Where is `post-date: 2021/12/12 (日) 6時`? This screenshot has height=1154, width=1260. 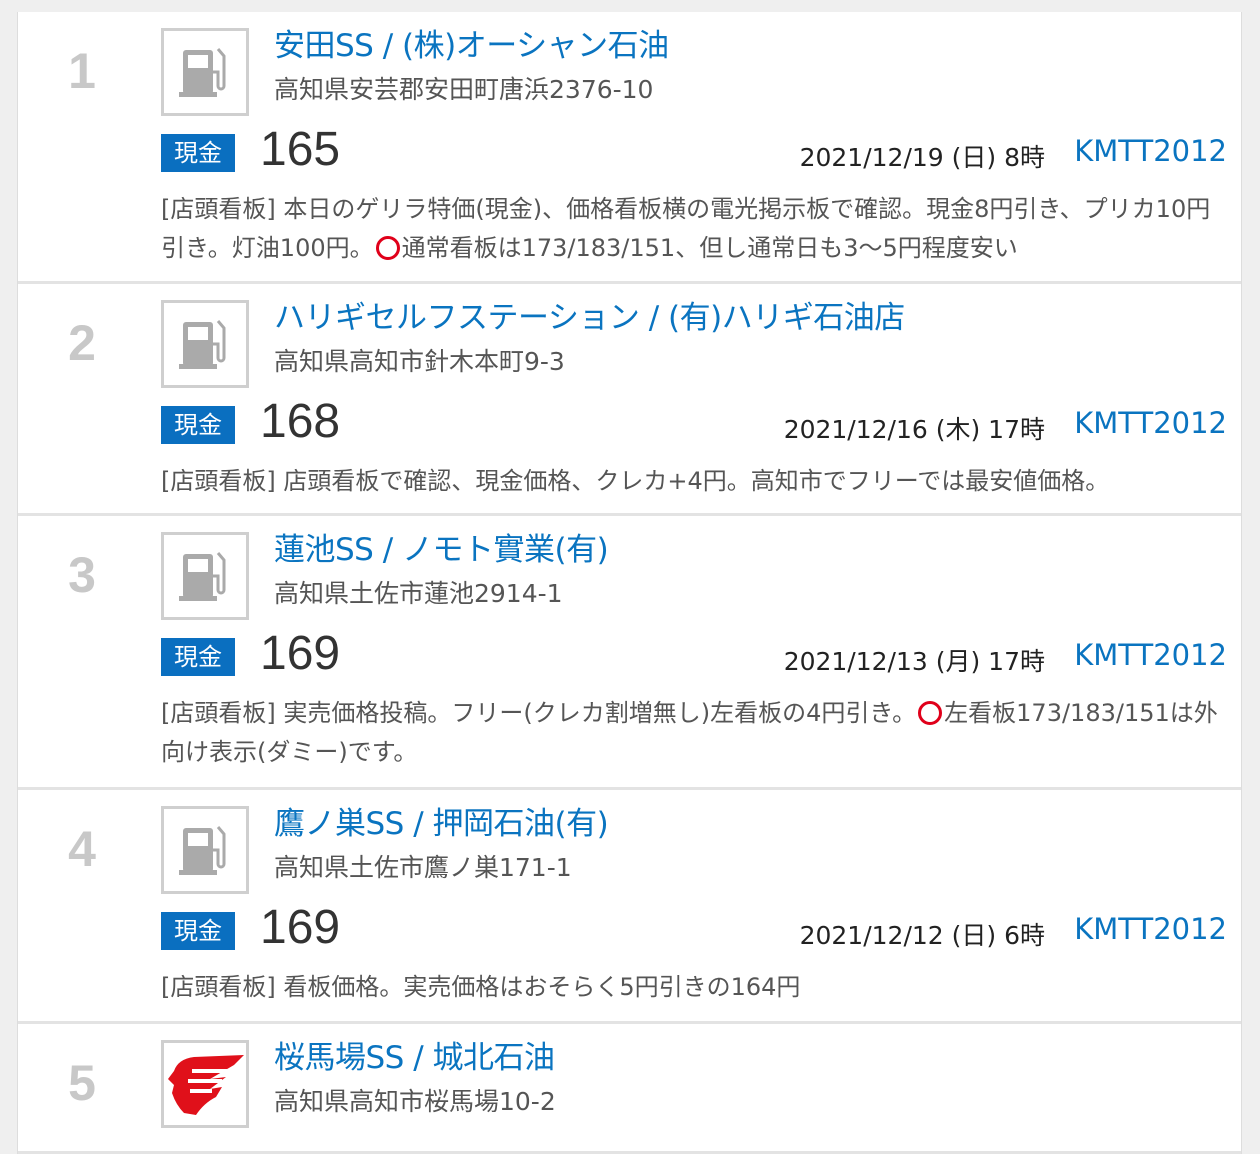 post-date: 2021/12/12 (日) 6時 is located at coordinates (922, 935).